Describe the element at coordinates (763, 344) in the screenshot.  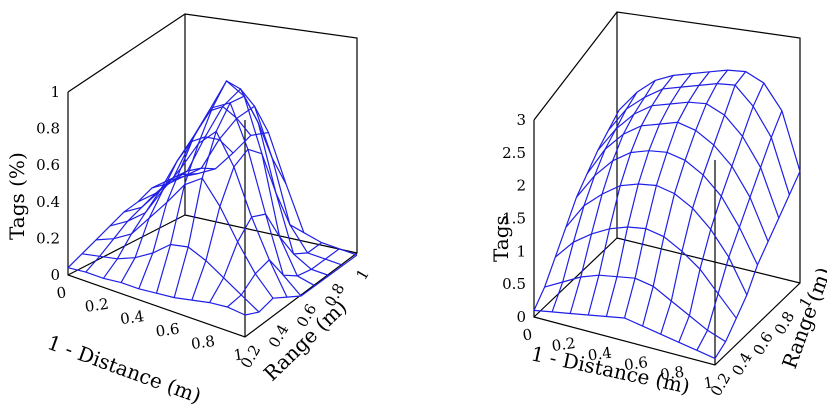
I see `y-tick-label: 0.6` at that location.